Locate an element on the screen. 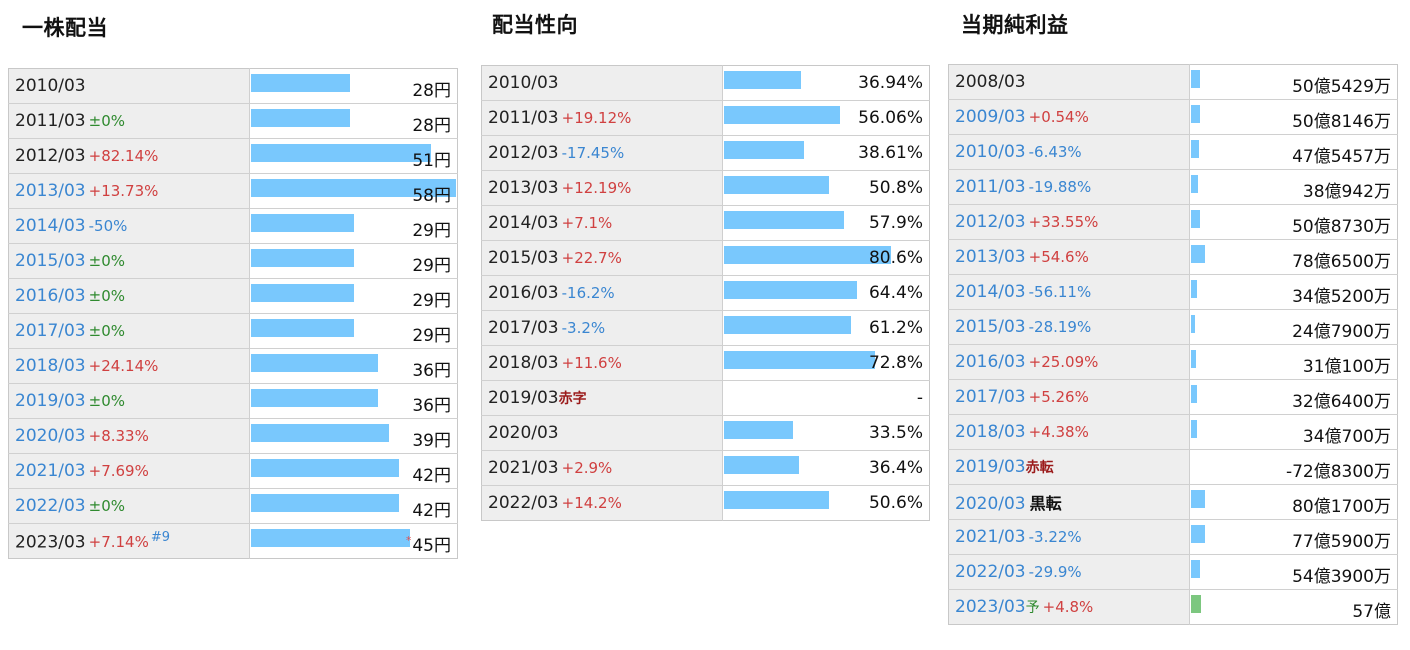 The width and height of the screenshot is (1410, 650). table-row: 2015/03 -28.19% 24億7900万 is located at coordinates (1173, 327).